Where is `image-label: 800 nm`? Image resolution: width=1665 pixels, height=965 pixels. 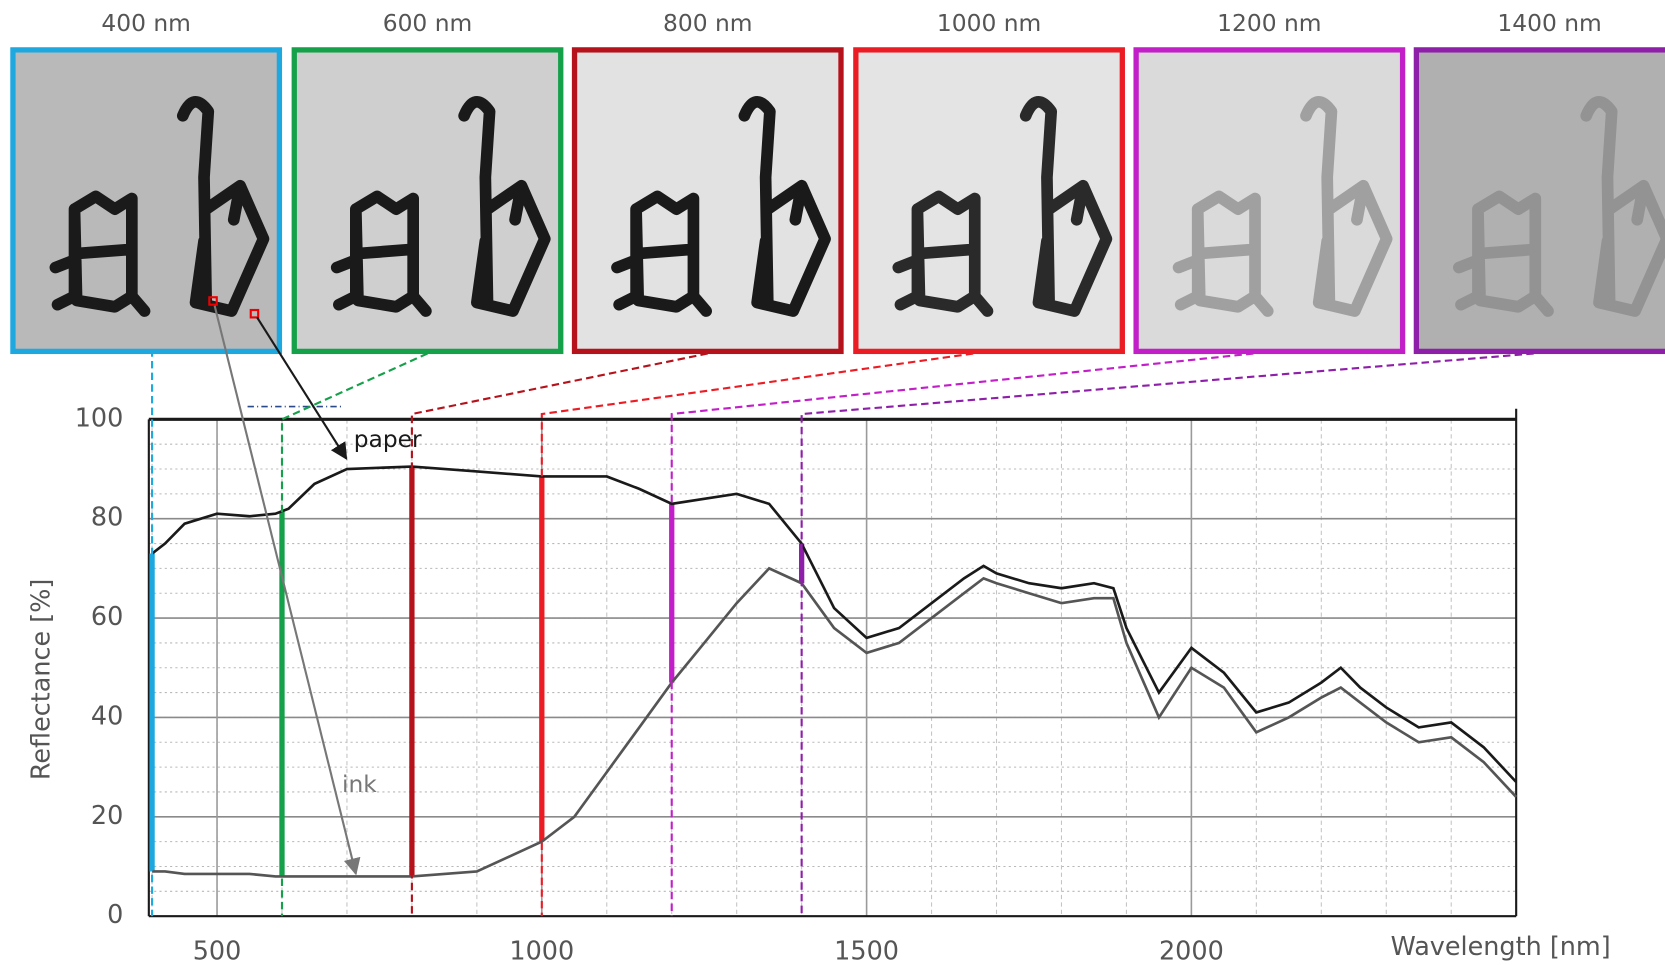 image-label: 800 nm is located at coordinates (708, 23).